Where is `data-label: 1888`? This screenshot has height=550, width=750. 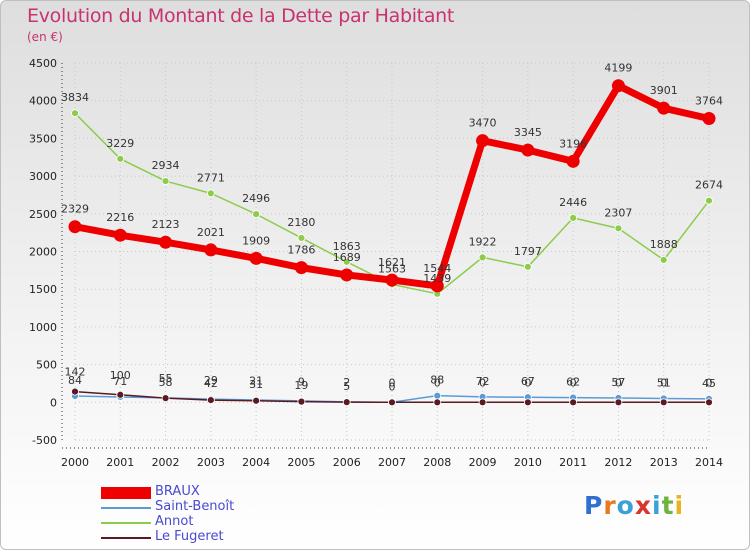
data-label: 1888 is located at coordinates (664, 244).